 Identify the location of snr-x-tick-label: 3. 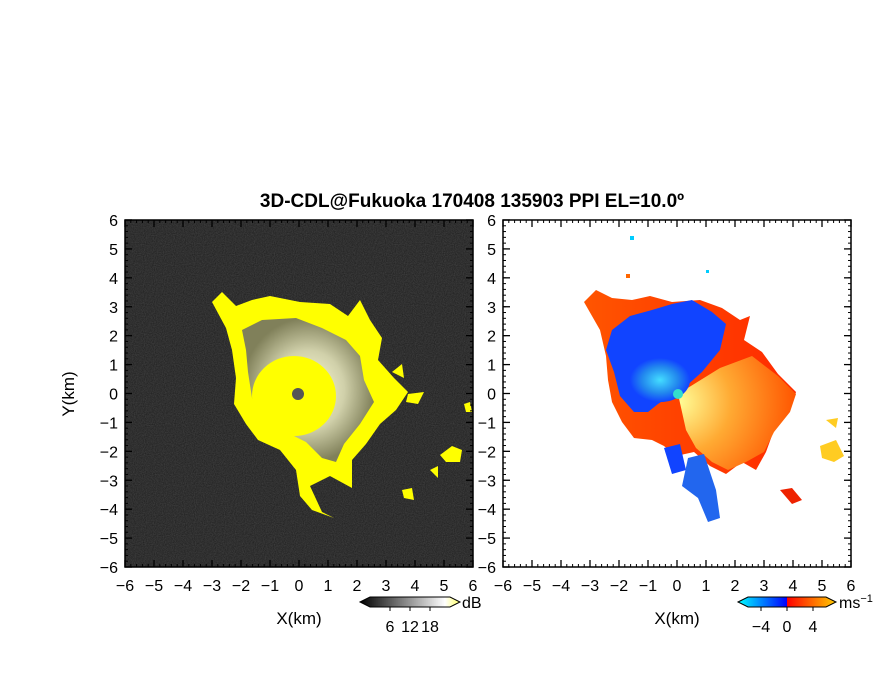
(386, 586).